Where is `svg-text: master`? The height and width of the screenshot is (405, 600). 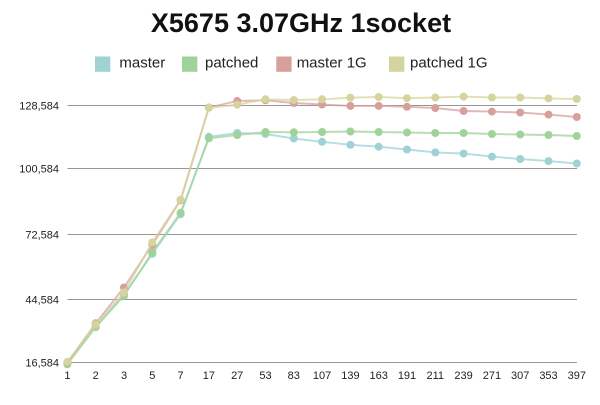
svg-text: master is located at coordinates (142, 63).